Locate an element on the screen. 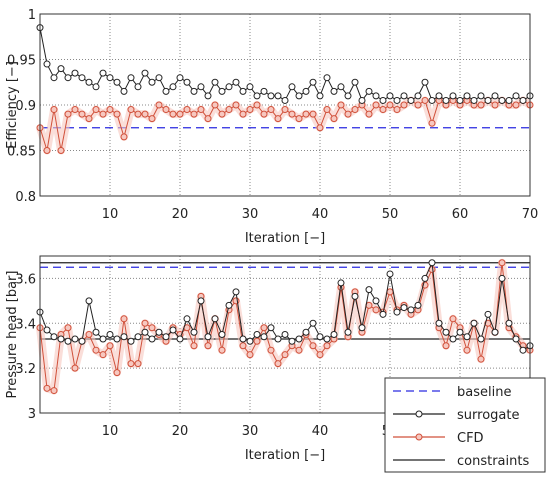  legend-label: constraints is located at coordinates (493, 461).